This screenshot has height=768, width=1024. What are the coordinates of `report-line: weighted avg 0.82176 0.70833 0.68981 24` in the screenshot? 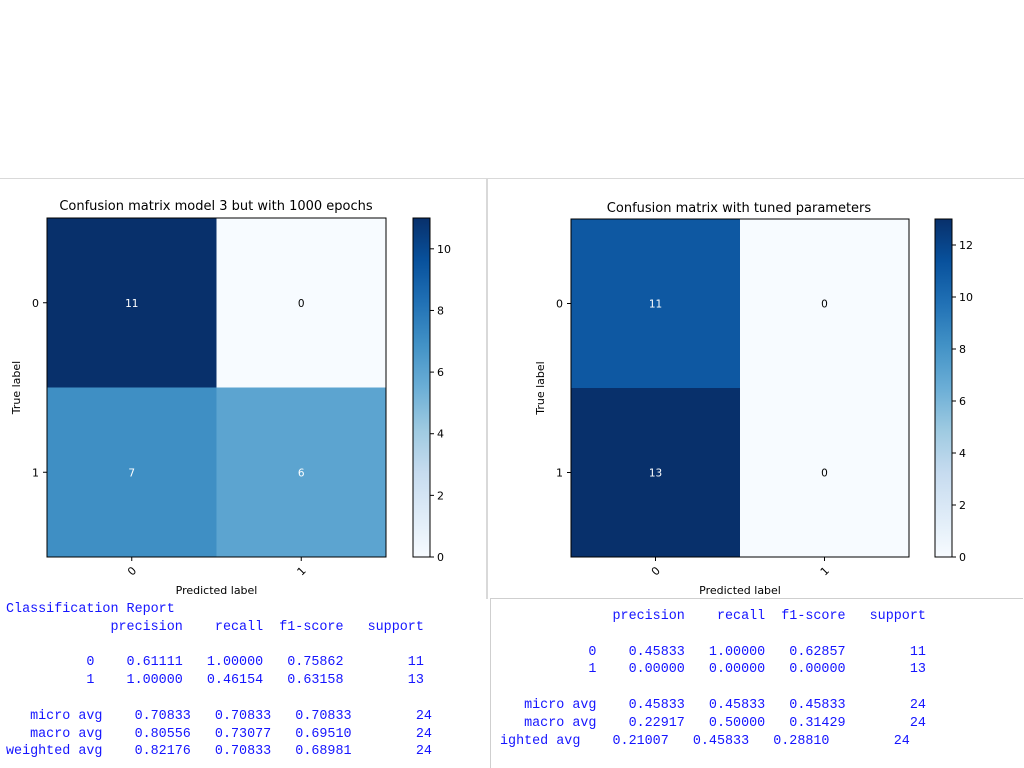 It's located at (219, 752).